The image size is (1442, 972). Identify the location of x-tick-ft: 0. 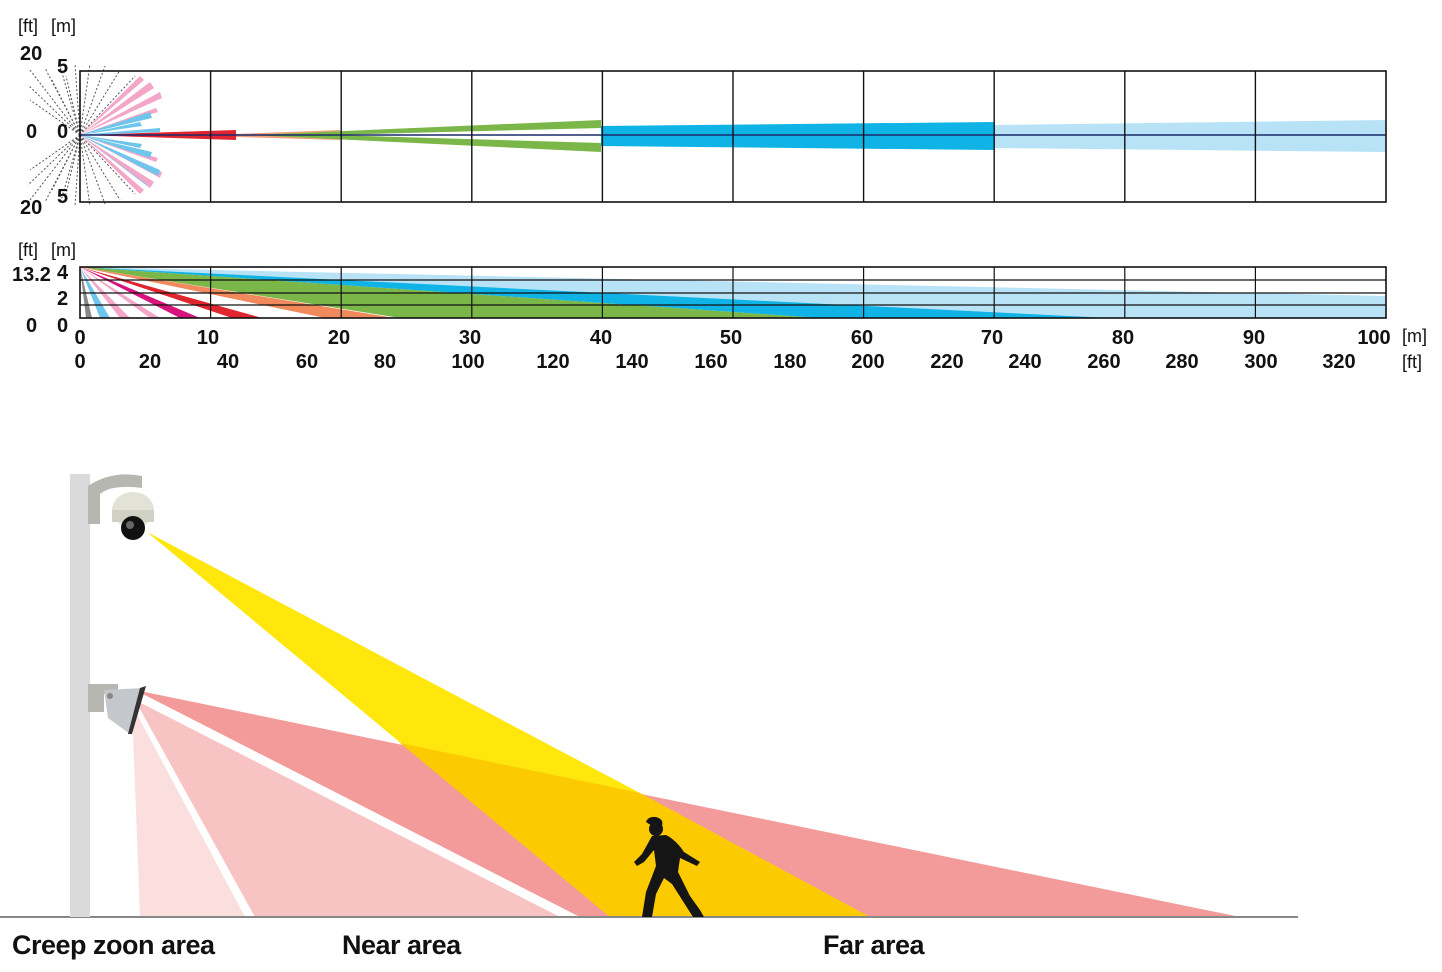
(79, 362).